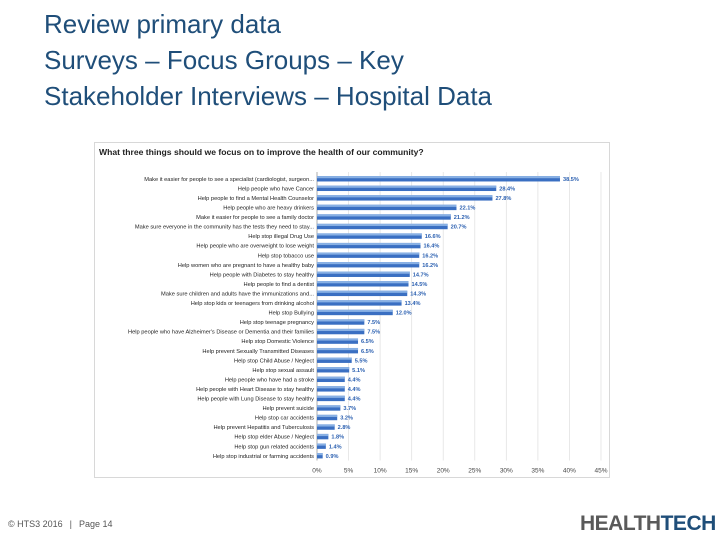 The image size is (720, 540). I want to click on category-label: Help stop tobacco use, so click(286, 256).